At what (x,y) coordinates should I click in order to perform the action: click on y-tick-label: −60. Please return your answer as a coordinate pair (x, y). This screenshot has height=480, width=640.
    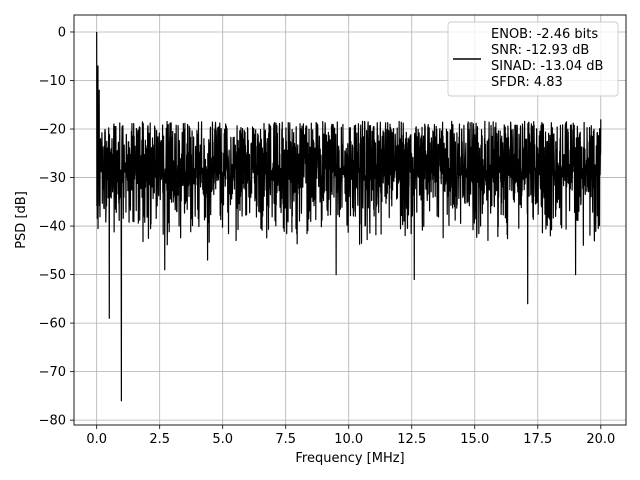
    Looking at the image, I should click on (52, 324).